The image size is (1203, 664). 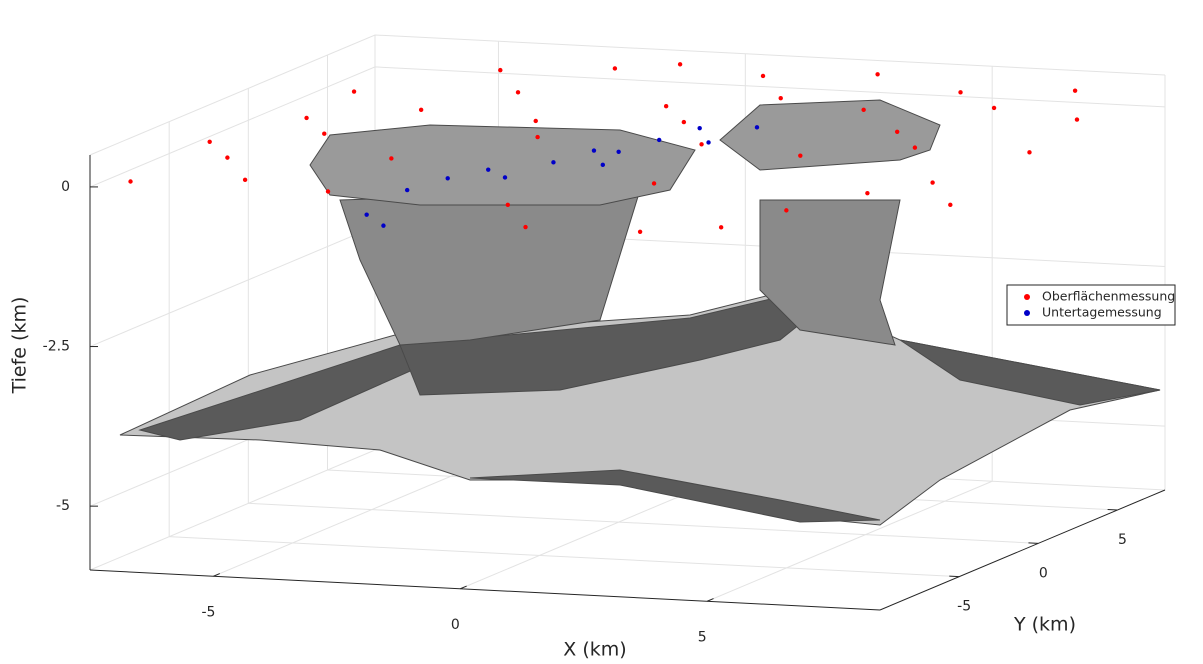 I want to click on y-axis-label: Y (km), so click(x=1044, y=625).